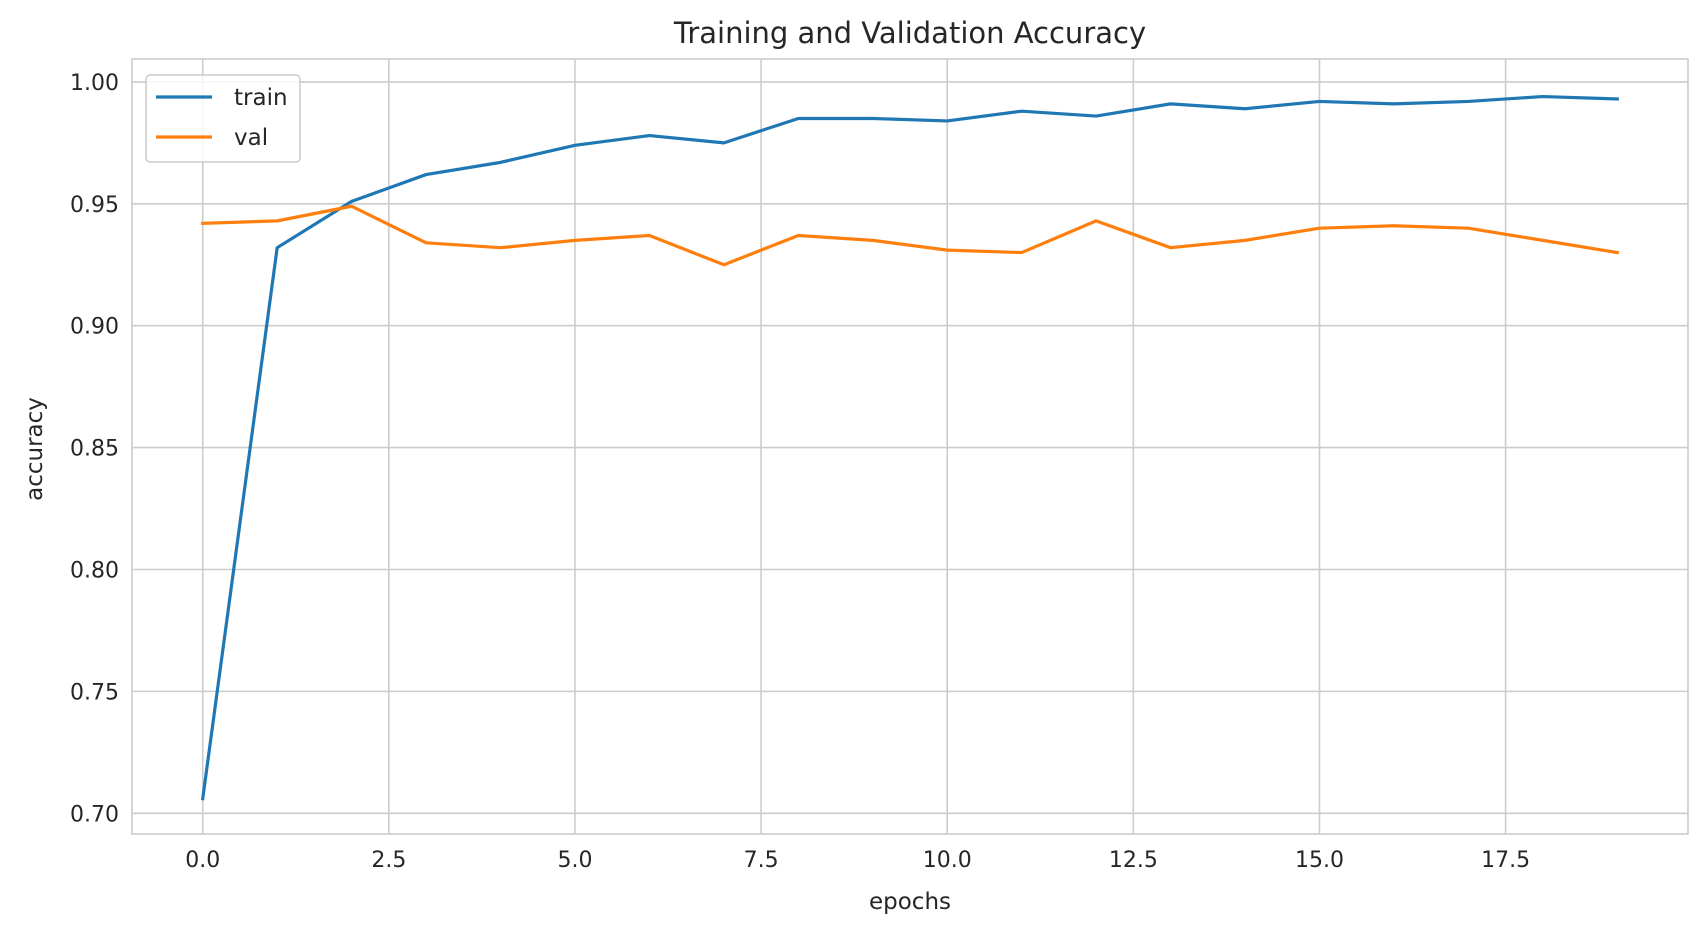 This screenshot has width=1700, height=933. Describe the element at coordinates (94, 327) in the screenshot. I see `y-tick-label: 0.90` at that location.